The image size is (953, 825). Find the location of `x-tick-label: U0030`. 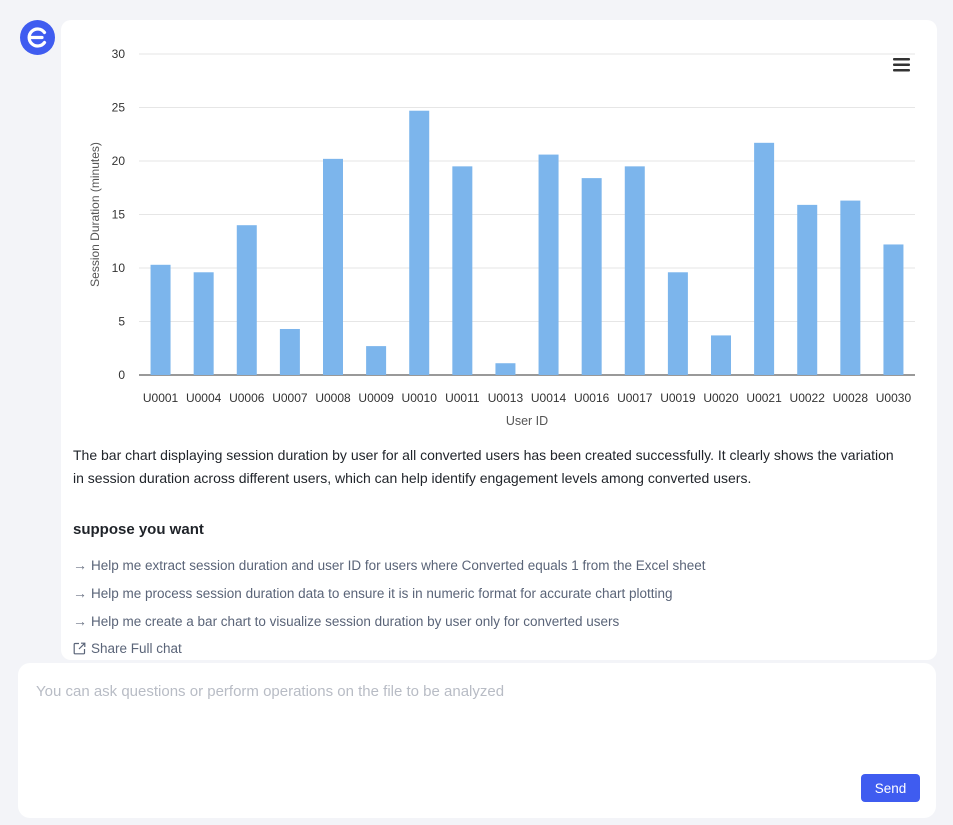

x-tick-label: U0030 is located at coordinates (894, 398).